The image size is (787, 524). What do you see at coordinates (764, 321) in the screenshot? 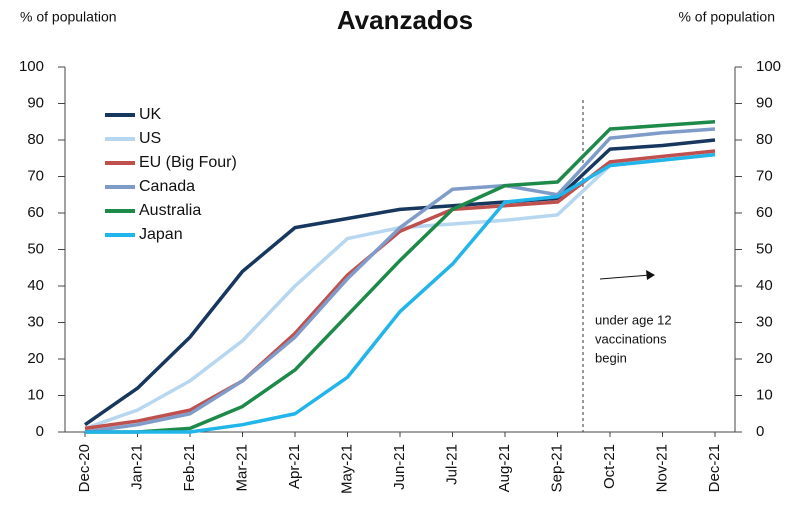
I see `y2-tick-label: 30` at bounding box center [764, 321].